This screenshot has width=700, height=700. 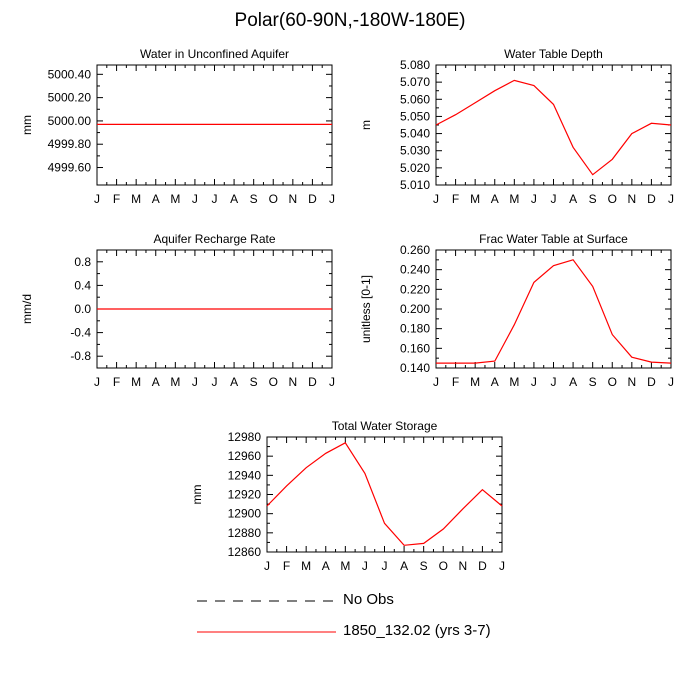 I want to click on y-tick-label: 0.220, so click(x=415, y=289).